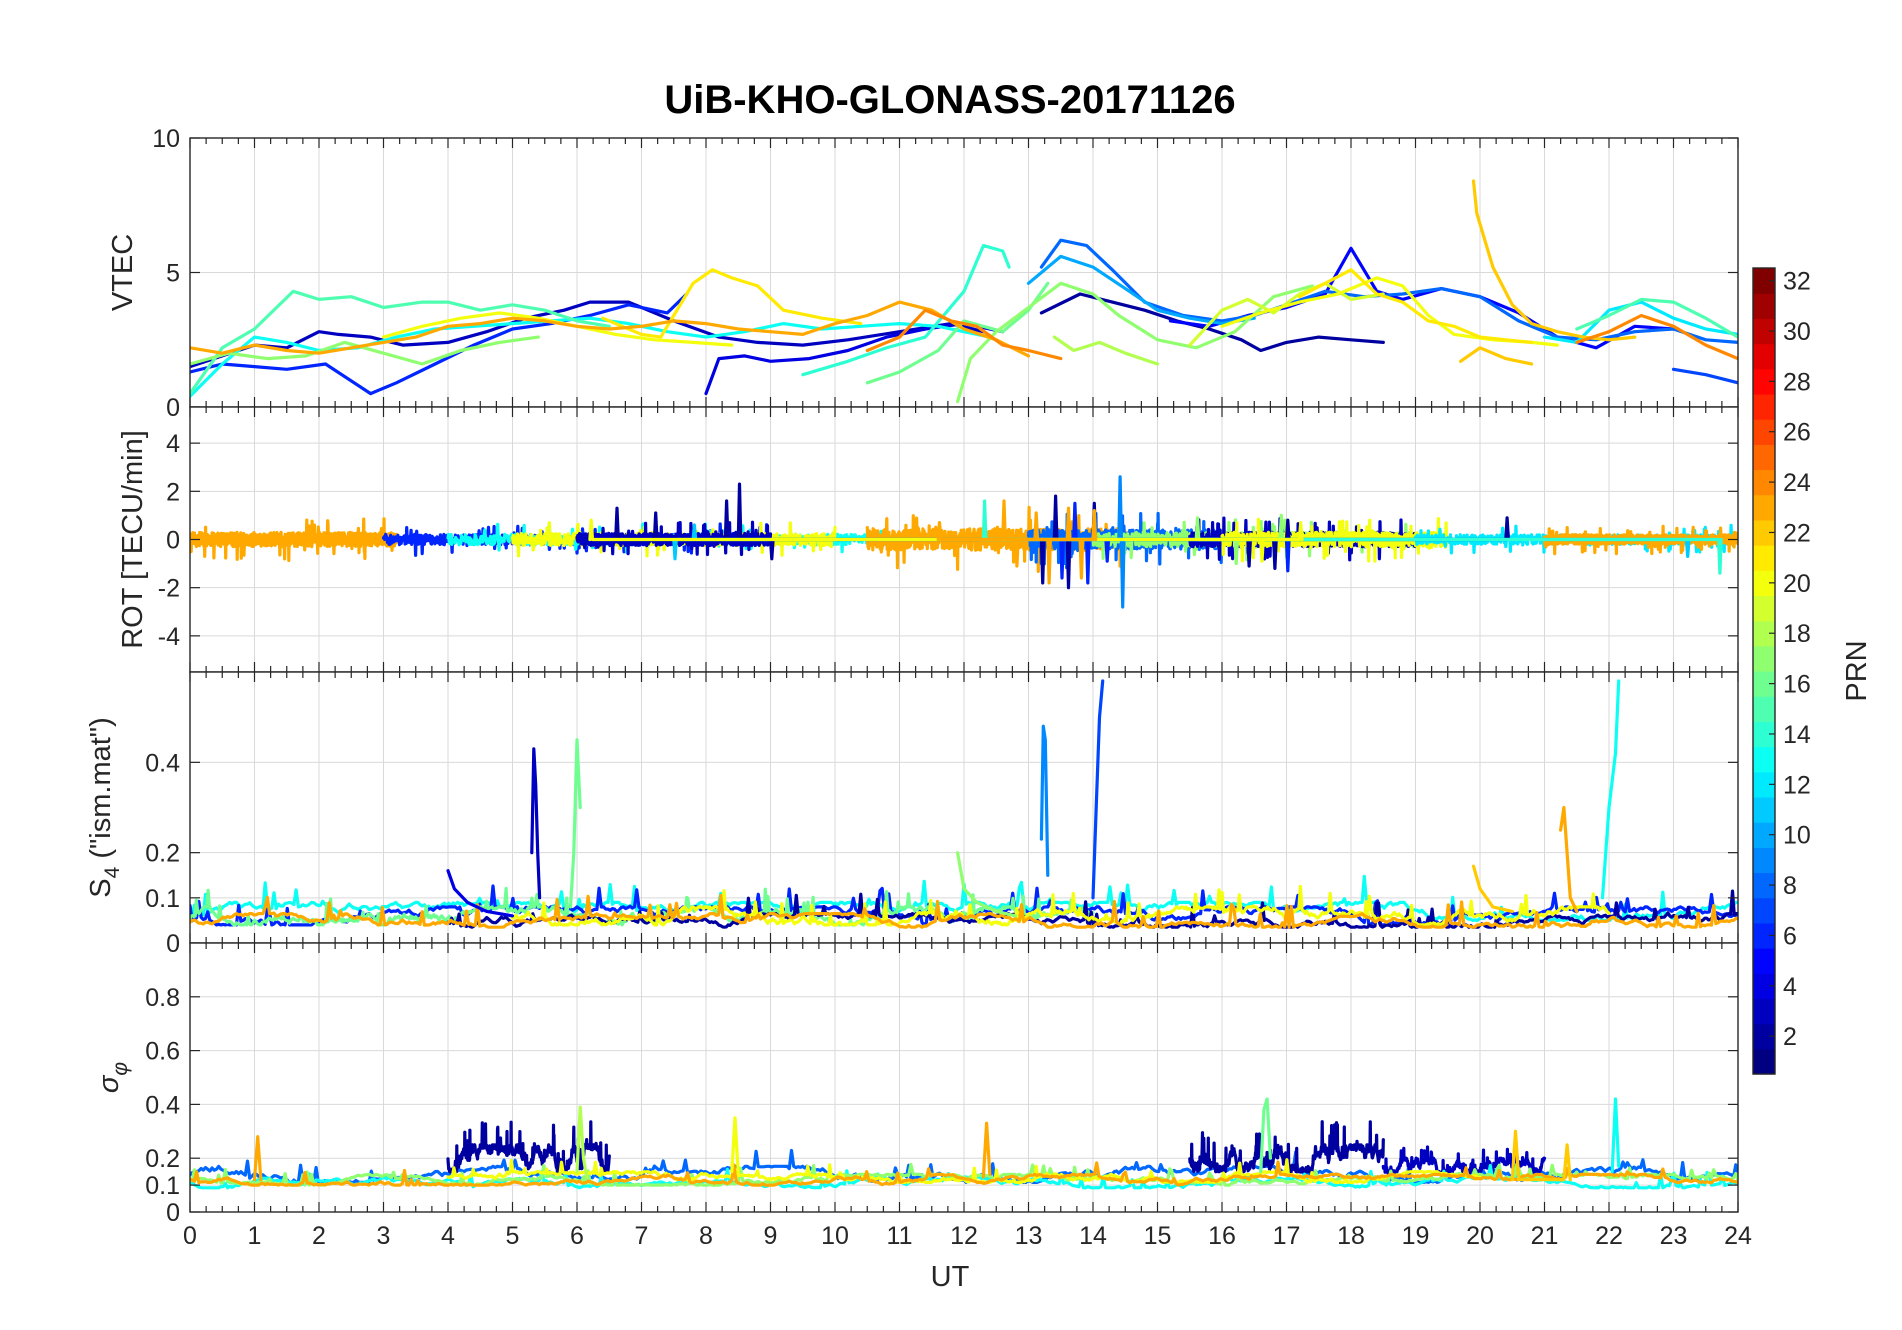  Describe the element at coordinates (1674, 1236) in the screenshot. I see `x-tick-label: 23` at that location.